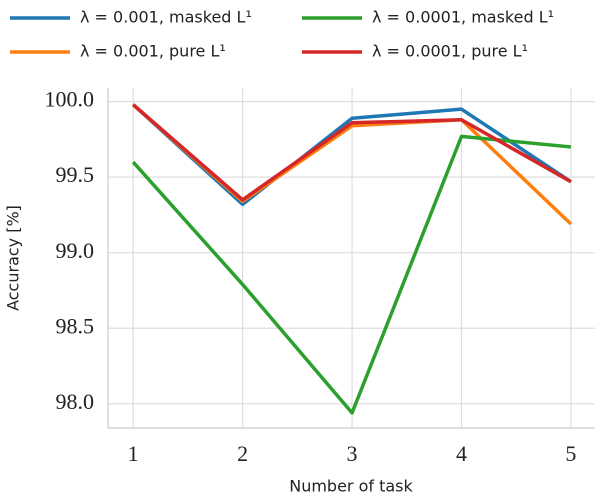 Image resolution: width=598 pixels, height=502 pixels. What do you see at coordinates (351, 486) in the screenshot?
I see `x-axis-label: Number of task` at bounding box center [351, 486].